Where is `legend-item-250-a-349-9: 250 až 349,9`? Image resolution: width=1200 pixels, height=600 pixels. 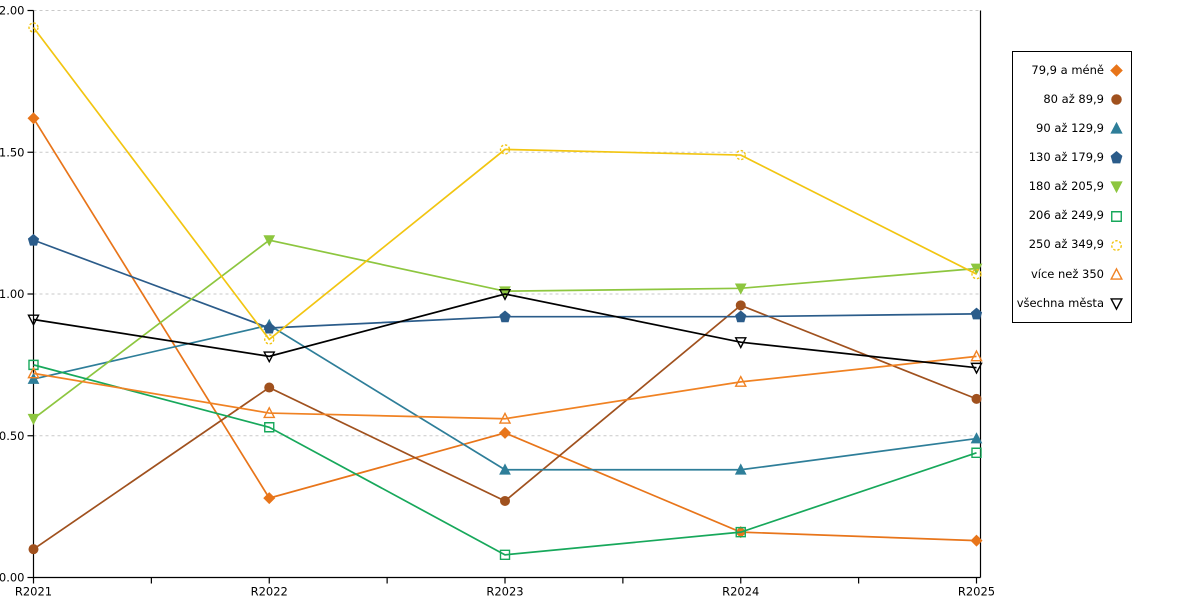
legend-item-250-a-349-9: 250 až 349,9 is located at coordinates (1072, 245).